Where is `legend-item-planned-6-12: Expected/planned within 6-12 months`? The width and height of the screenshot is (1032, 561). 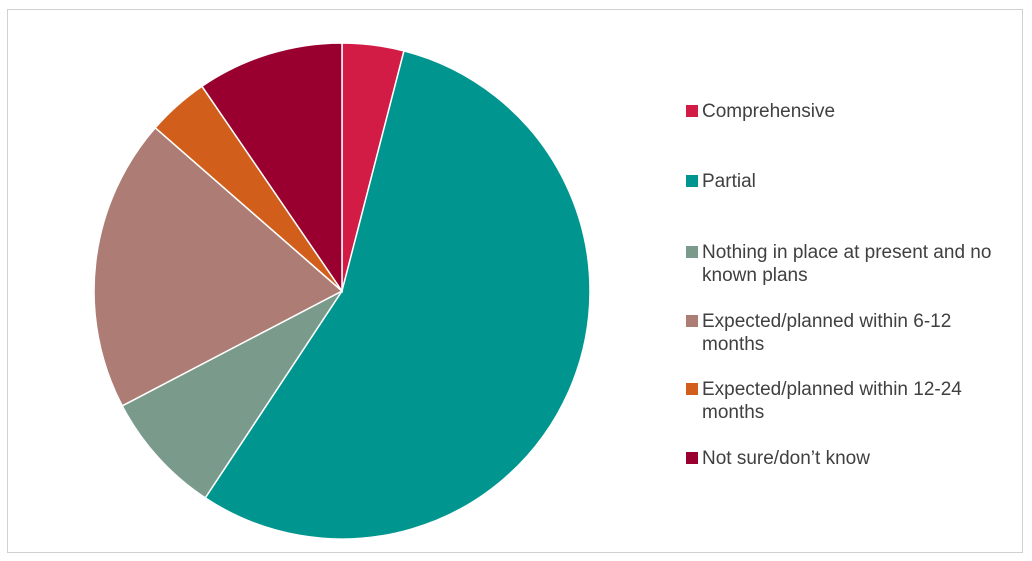
legend-item-planned-6-12: Expected/planned within 6-12 months is located at coordinates (844, 333).